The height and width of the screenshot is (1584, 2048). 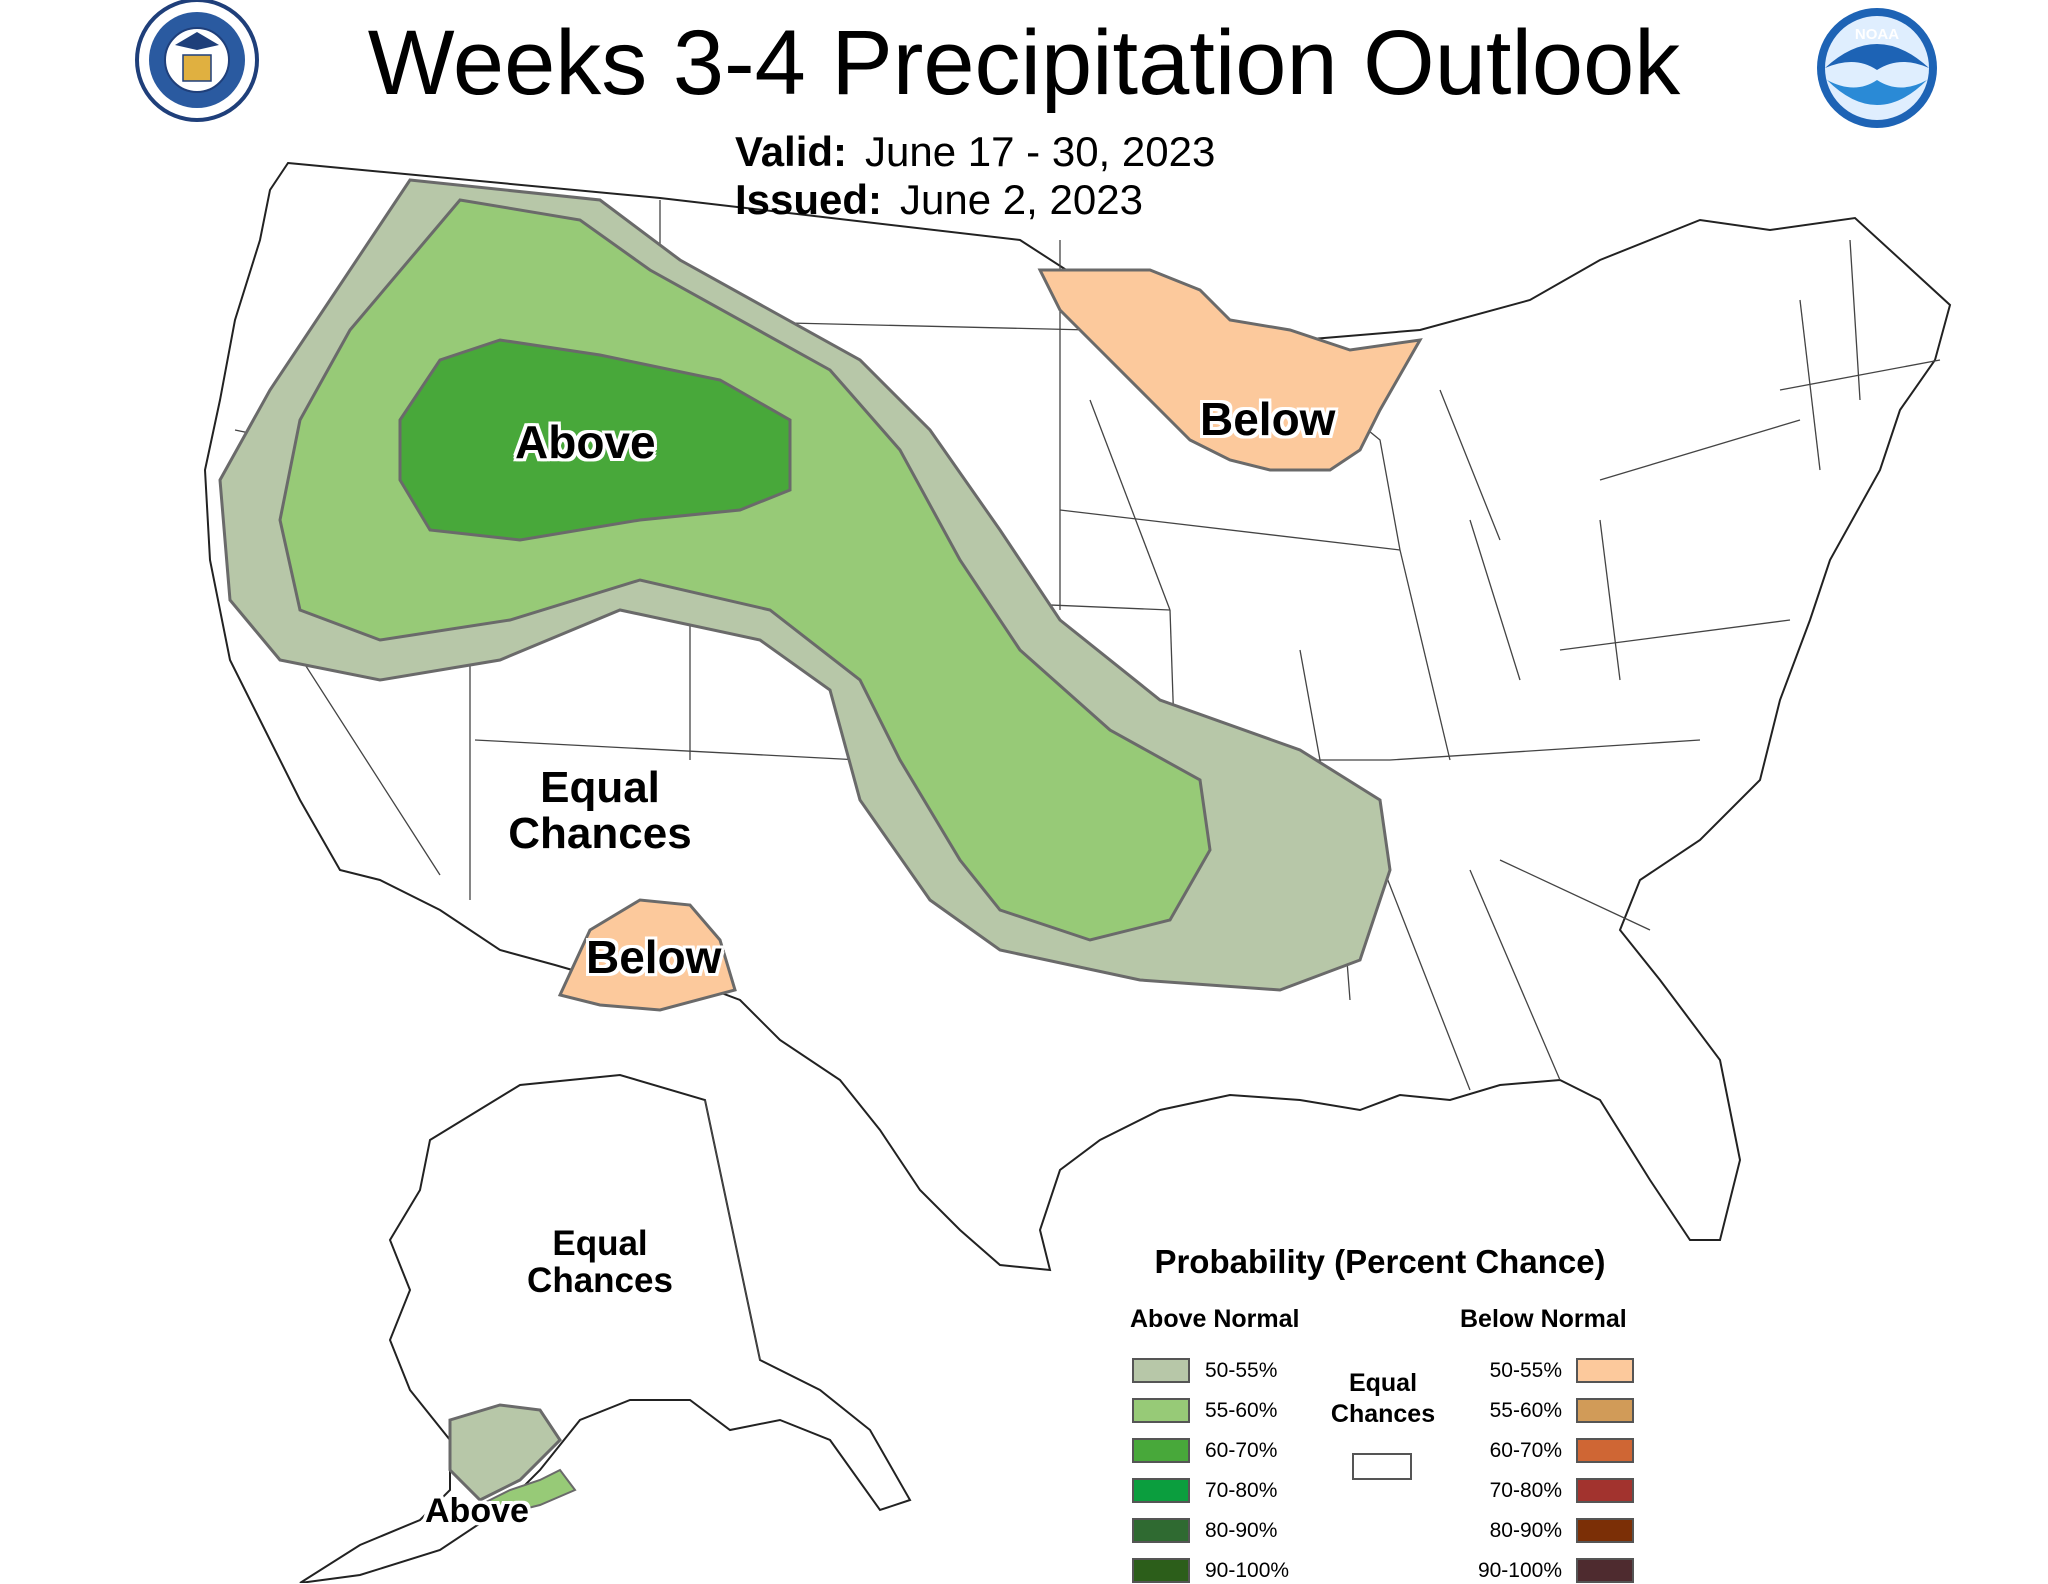 I want to click on valid-dates: Valid: June 17 - 30, 2023, so click(x=975, y=152).